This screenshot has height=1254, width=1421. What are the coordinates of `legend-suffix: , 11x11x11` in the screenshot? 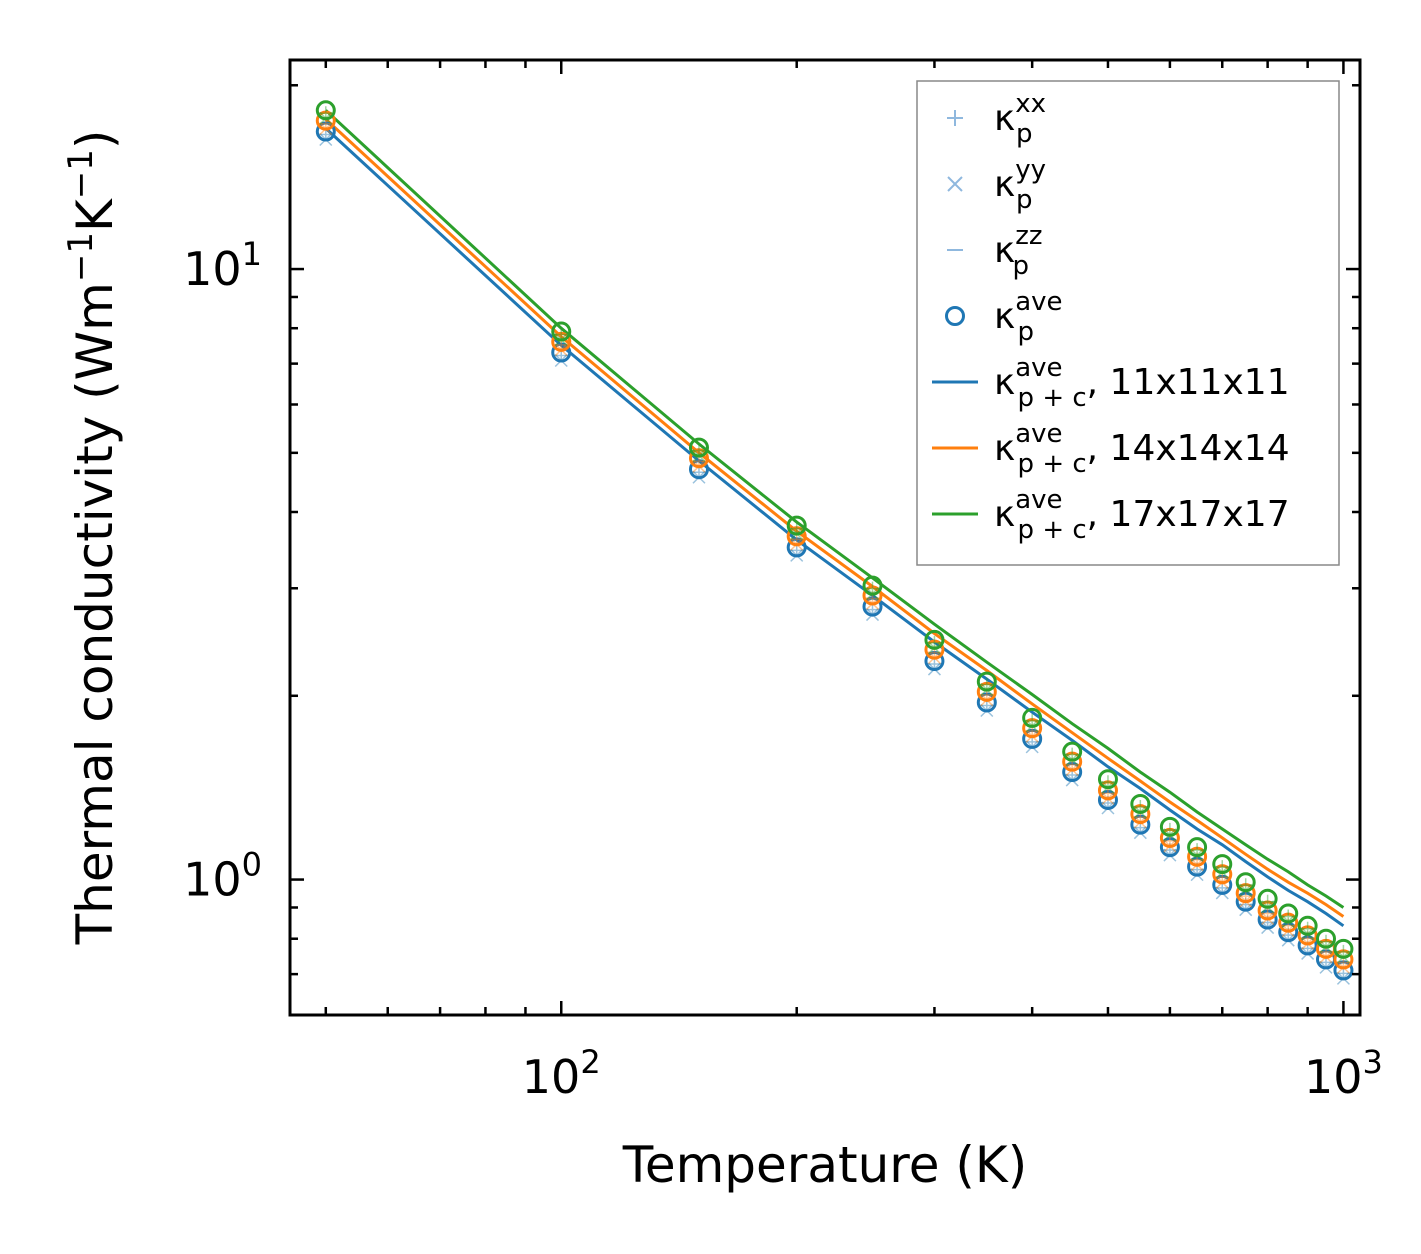 It's located at (1188, 382).